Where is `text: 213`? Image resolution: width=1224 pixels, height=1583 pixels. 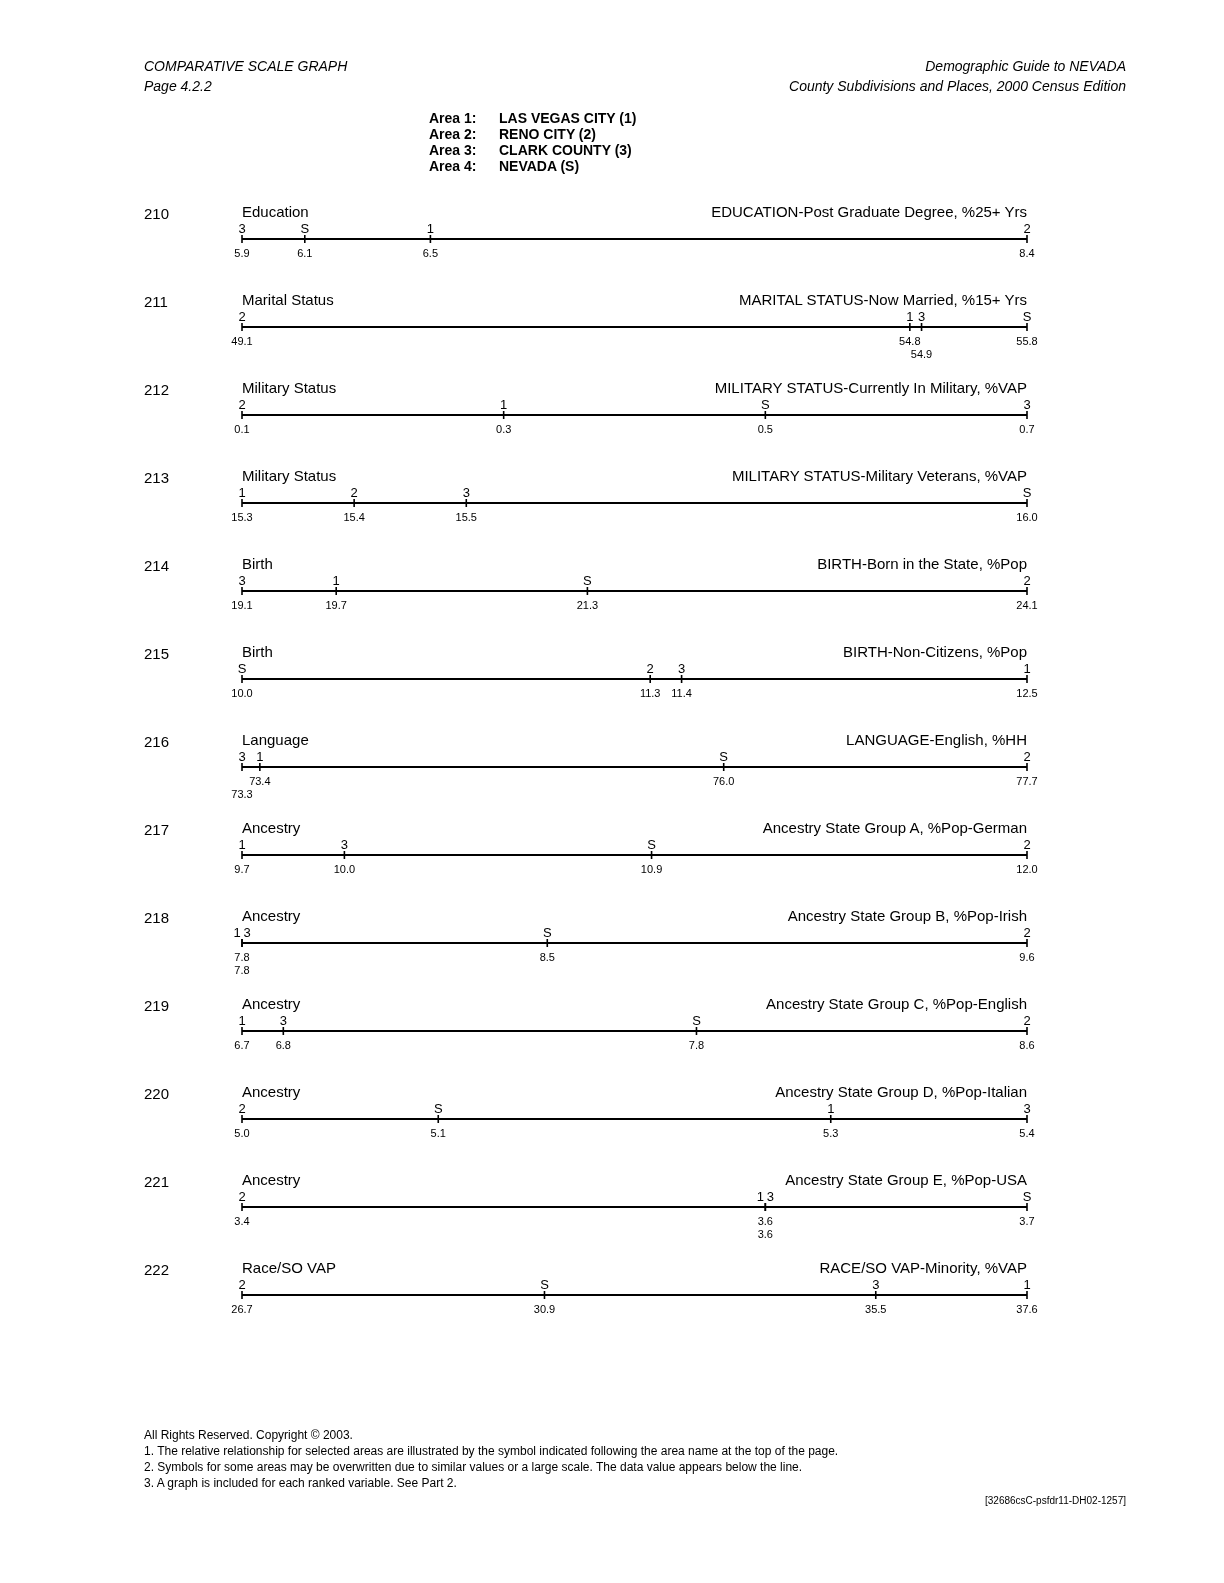 text: 213 is located at coordinates (157, 477).